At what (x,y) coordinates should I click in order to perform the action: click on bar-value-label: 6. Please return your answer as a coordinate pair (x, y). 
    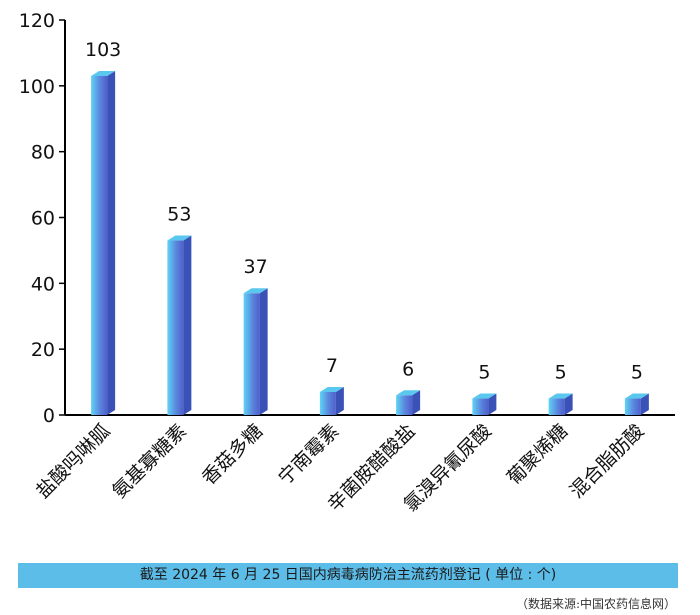
    Looking at the image, I should click on (408, 369).